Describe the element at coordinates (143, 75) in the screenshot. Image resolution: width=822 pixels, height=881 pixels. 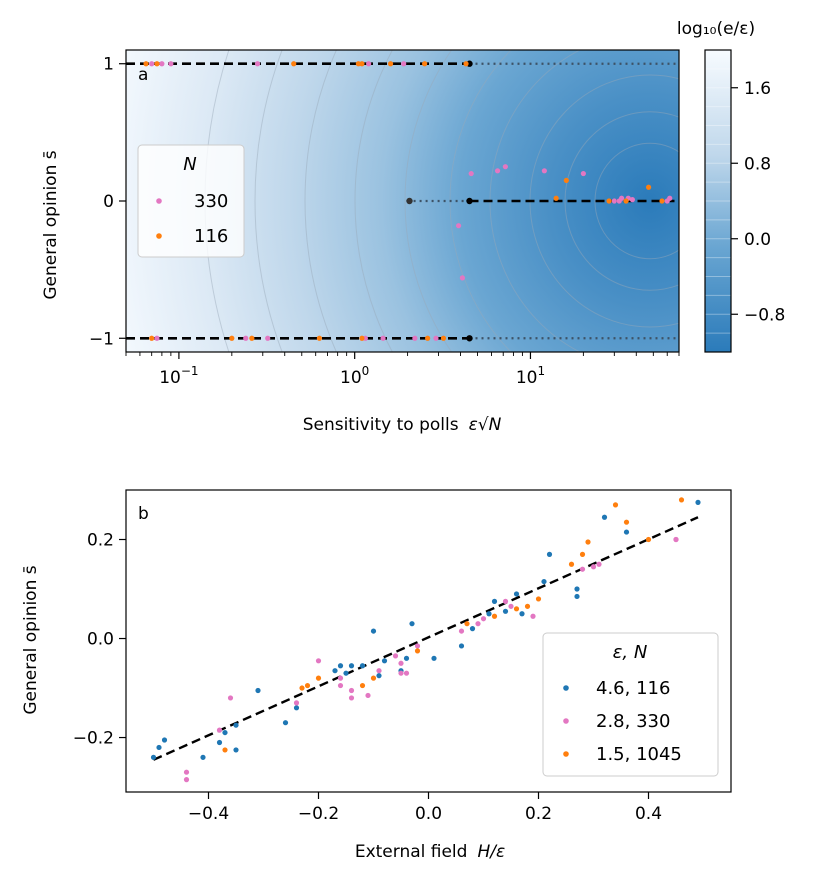
I see `panel-label-a: a` at that location.